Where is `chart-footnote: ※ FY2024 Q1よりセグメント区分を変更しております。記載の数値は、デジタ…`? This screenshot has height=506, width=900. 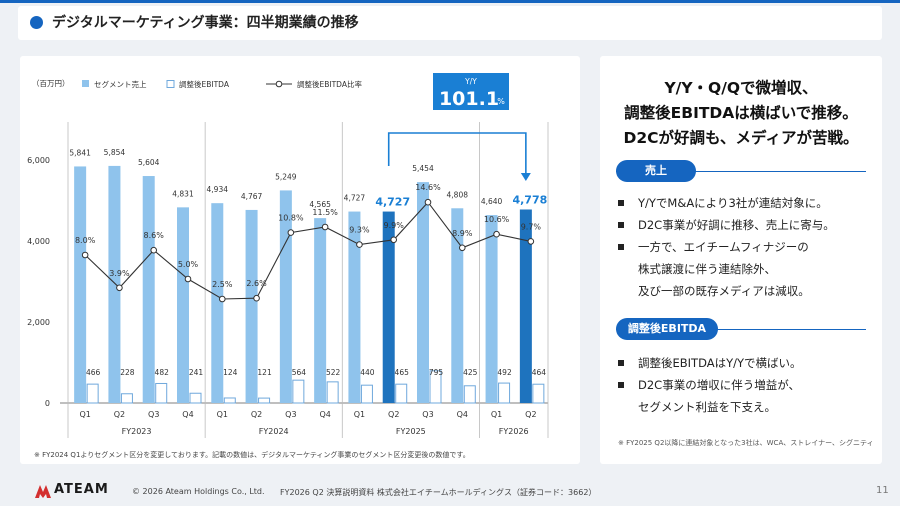 chart-footnote: ※ FY2024 Q1よりセグメント区分を変更しております。記載の数値は、デジタ… is located at coordinates (252, 454).